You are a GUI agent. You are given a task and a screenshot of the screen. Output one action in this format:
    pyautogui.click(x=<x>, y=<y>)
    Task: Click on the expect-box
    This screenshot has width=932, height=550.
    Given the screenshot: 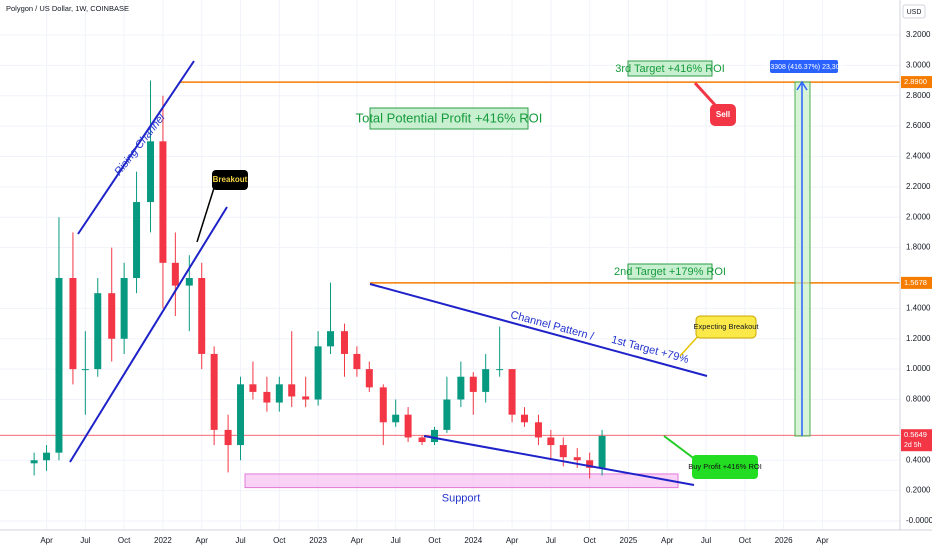 What is the action you would take?
    pyautogui.click(x=726, y=327)
    